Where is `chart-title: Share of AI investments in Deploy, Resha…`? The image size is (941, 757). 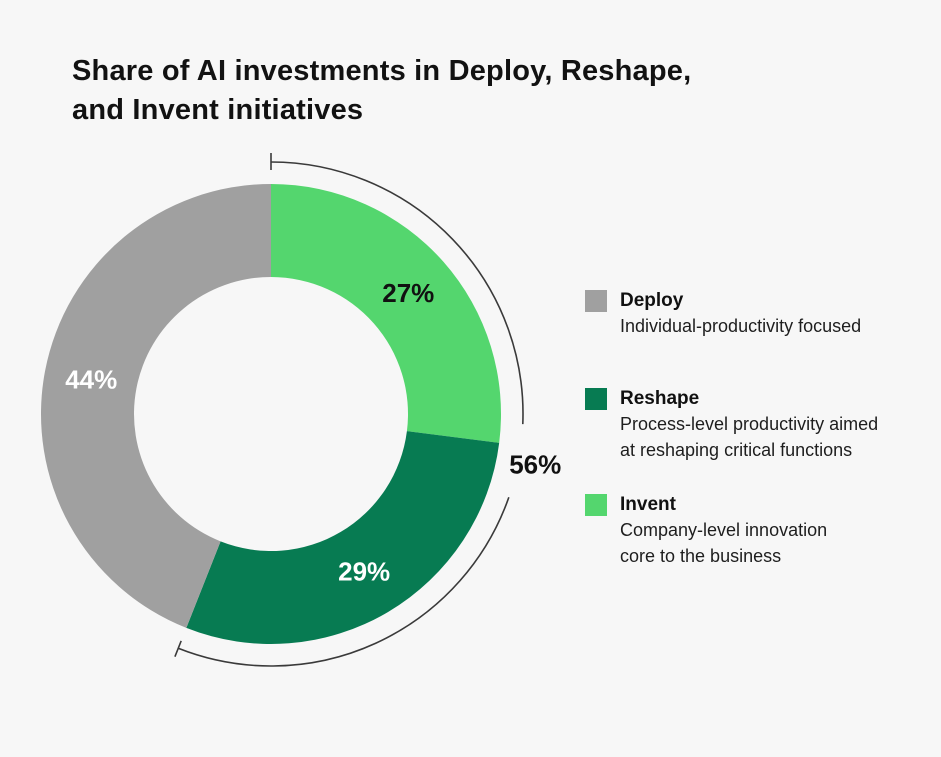
chart-title: Share of AI investments in Deploy, Resha… is located at coordinates (382, 90).